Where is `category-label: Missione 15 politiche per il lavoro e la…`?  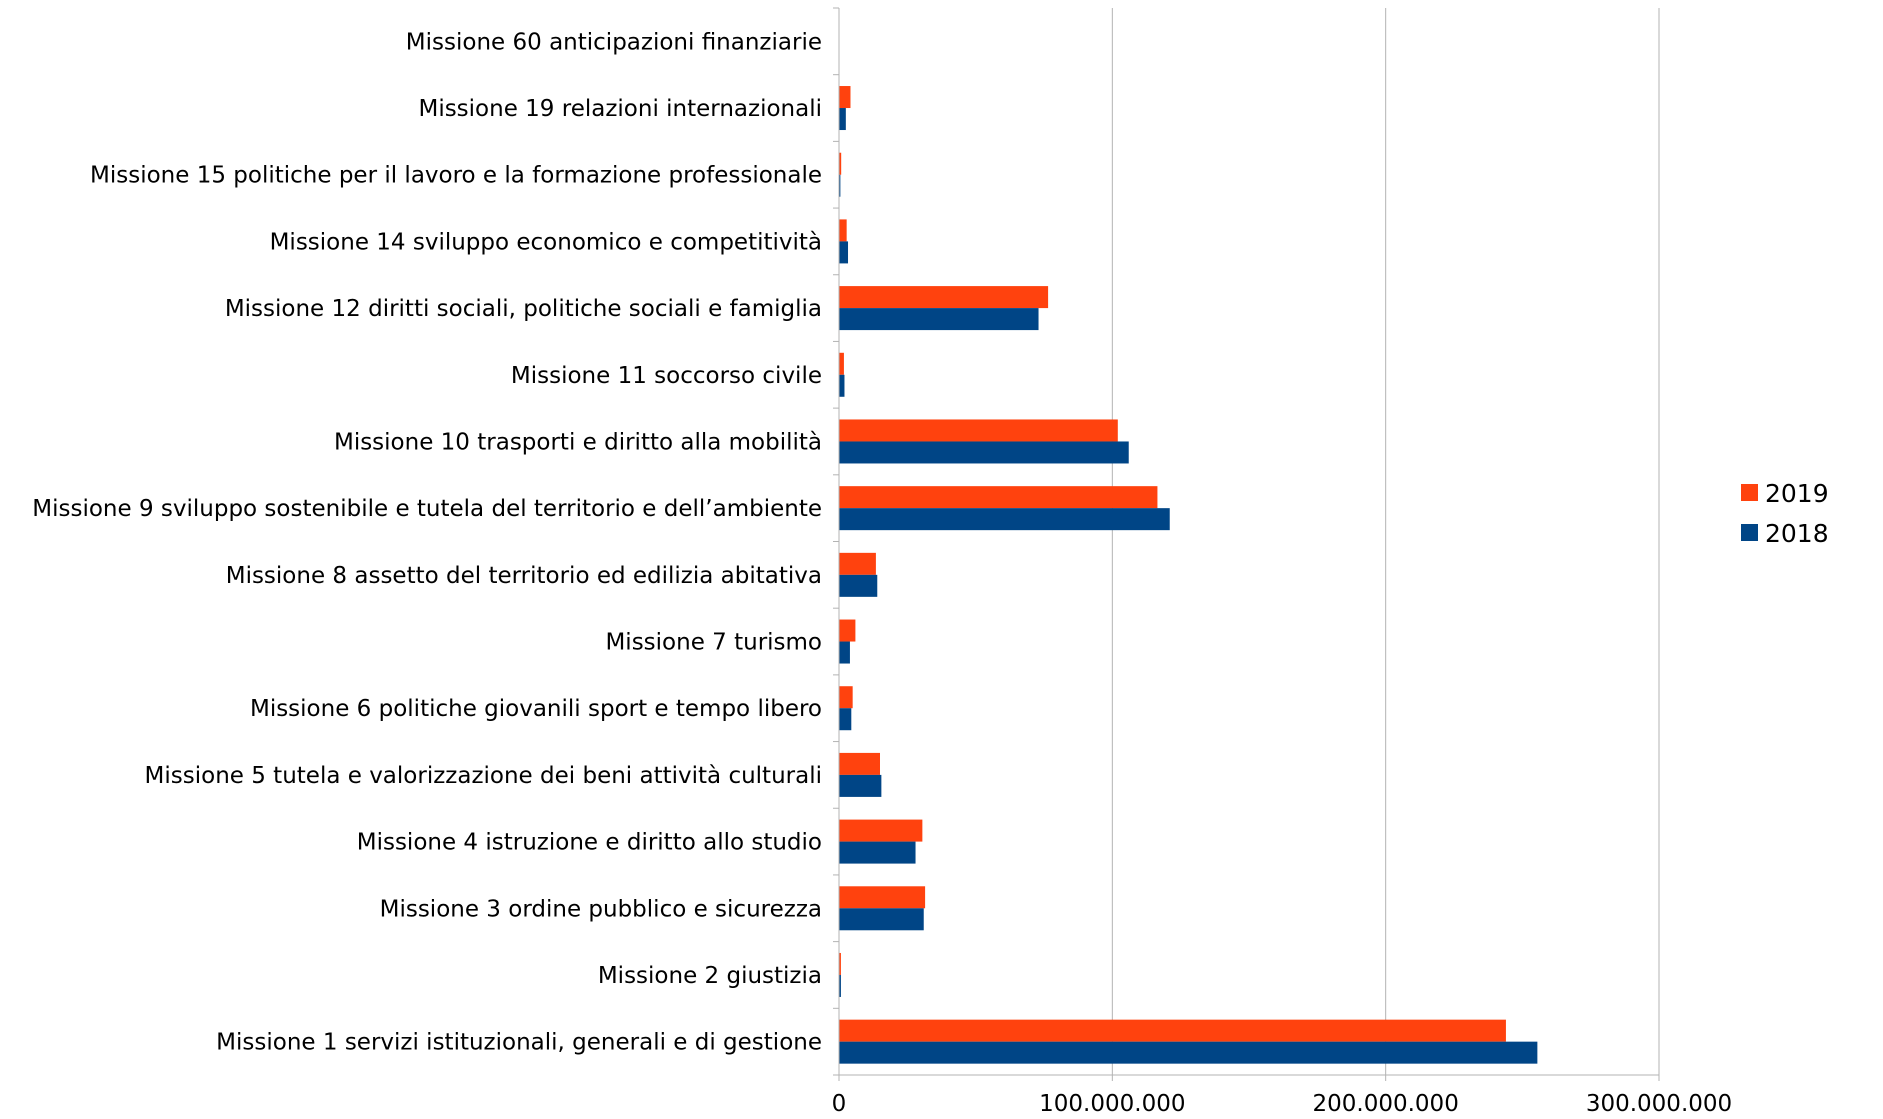 category-label: Missione 15 politiche per il lavoro e la… is located at coordinates (456, 176).